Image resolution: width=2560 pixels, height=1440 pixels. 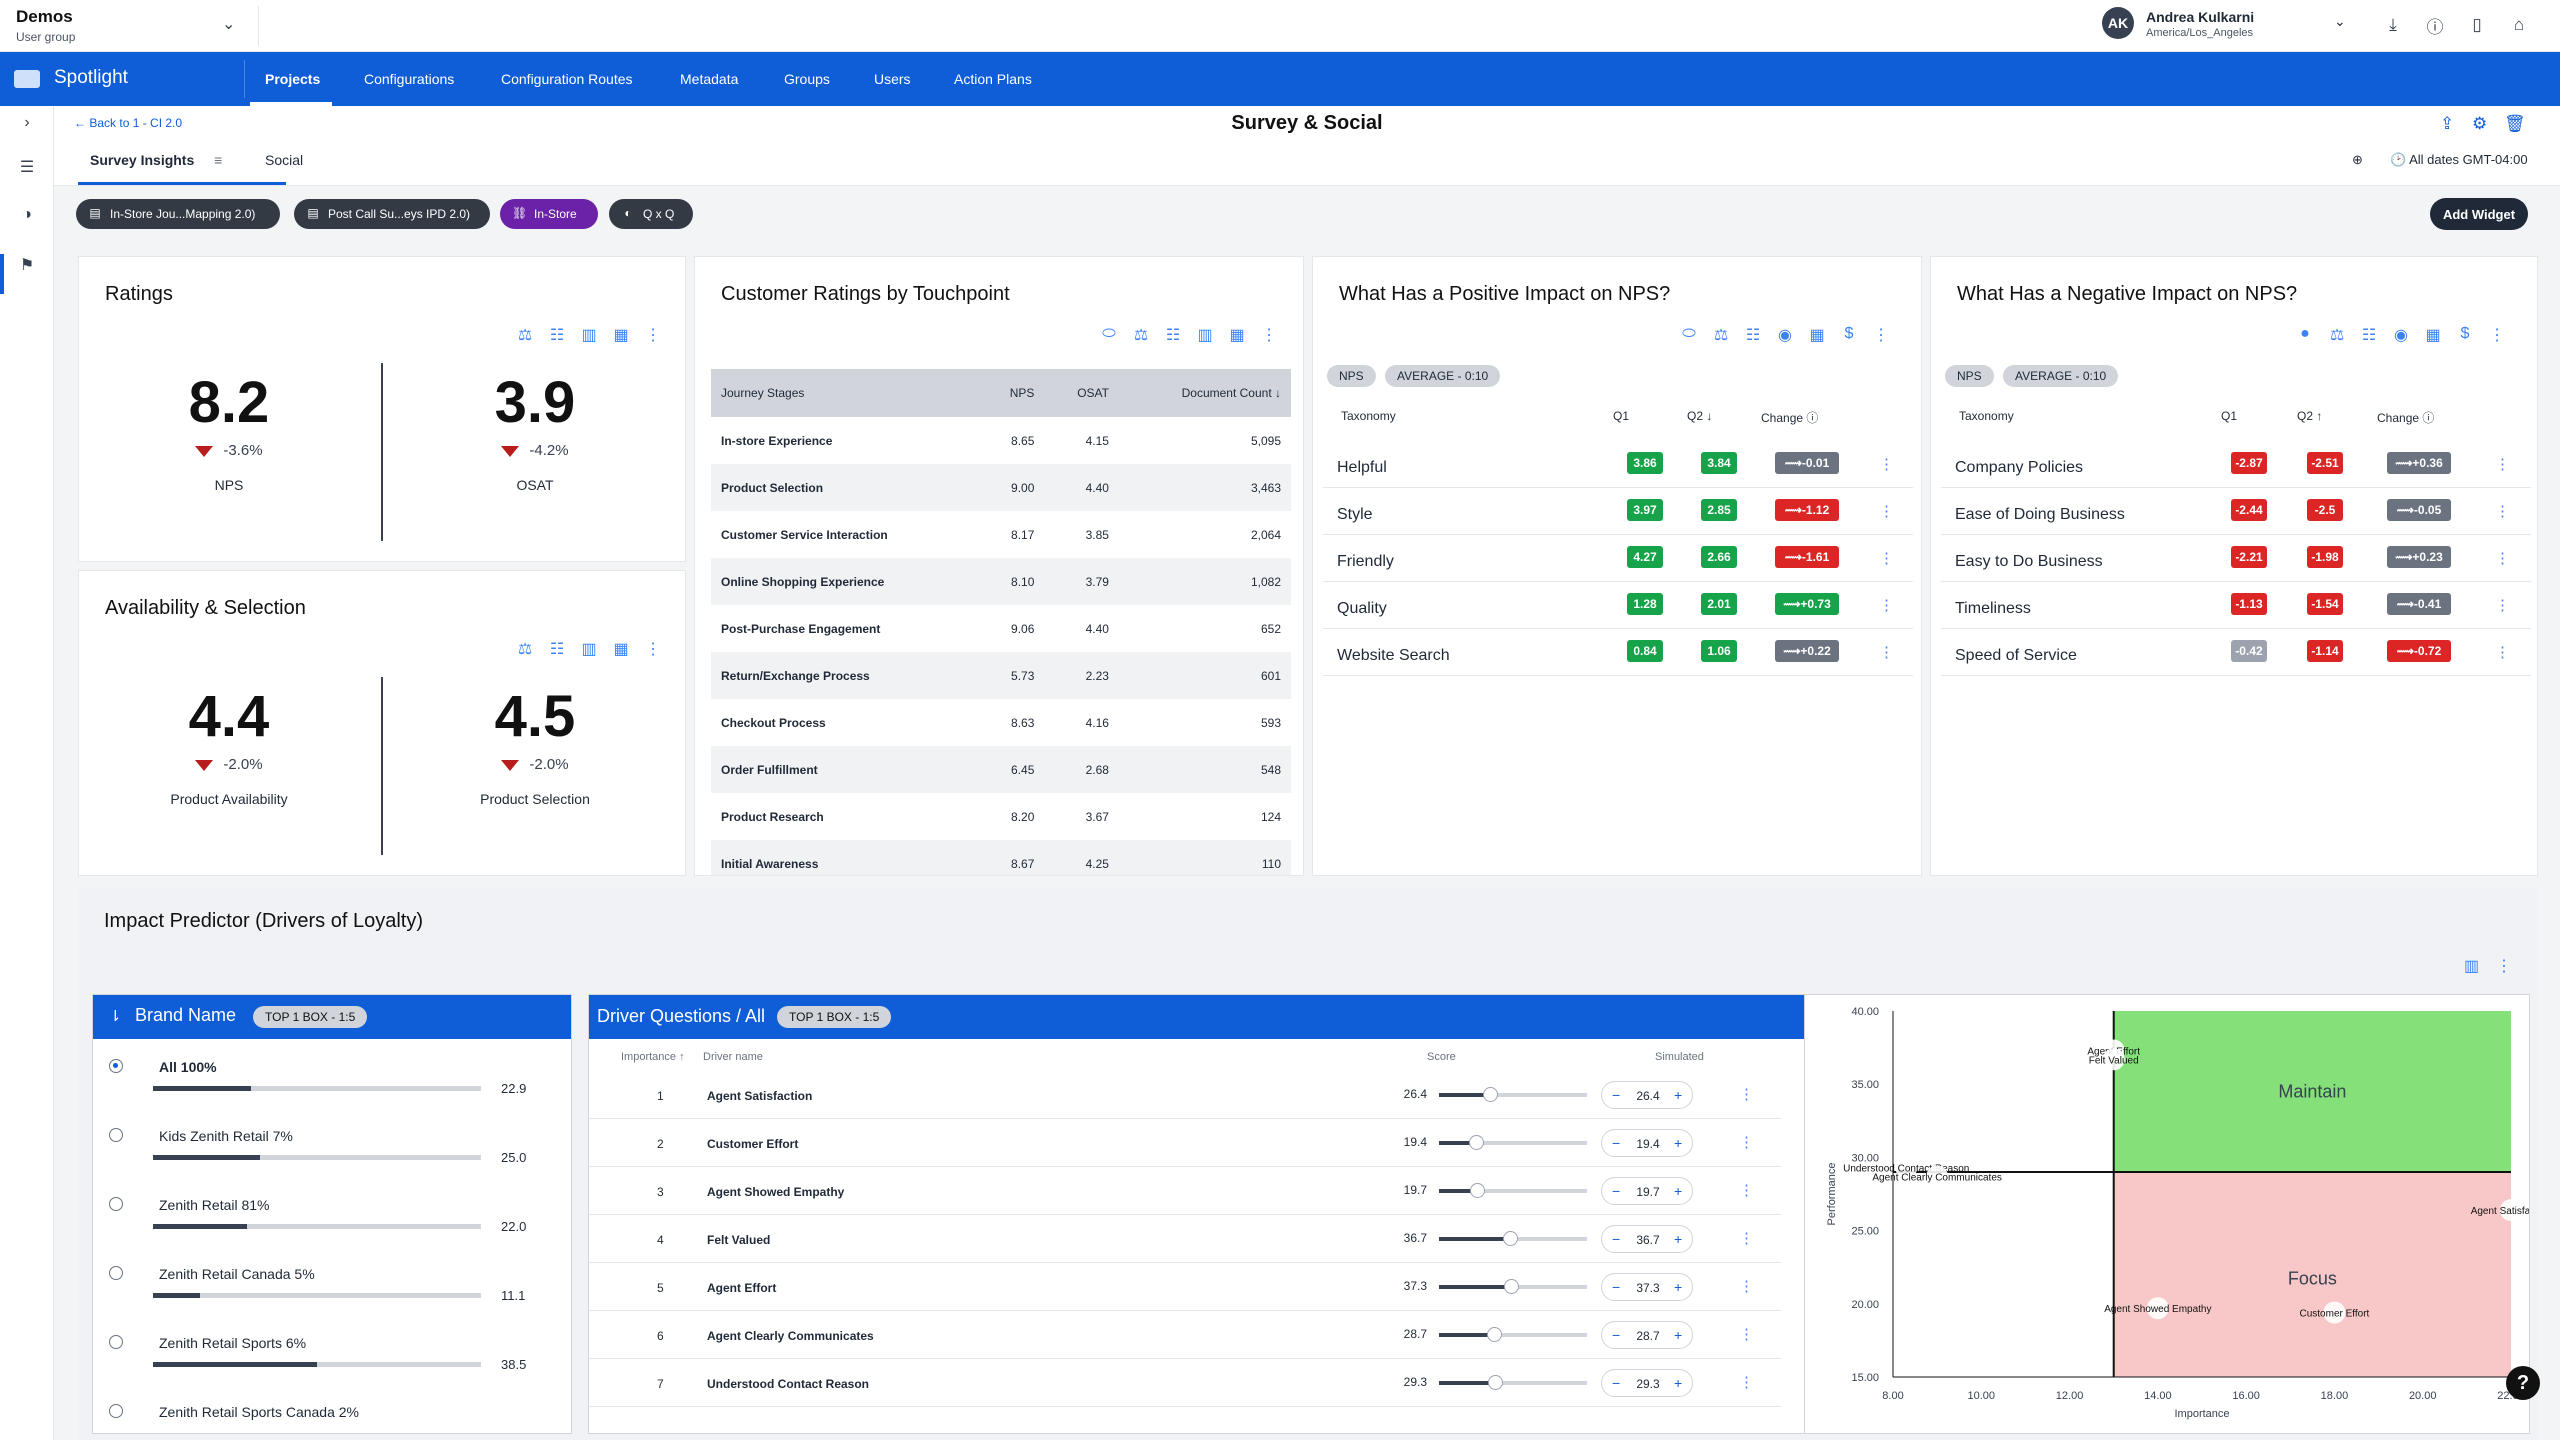 I want to click on simulated-stepper: − 19.7 +, so click(x=1647, y=1191).